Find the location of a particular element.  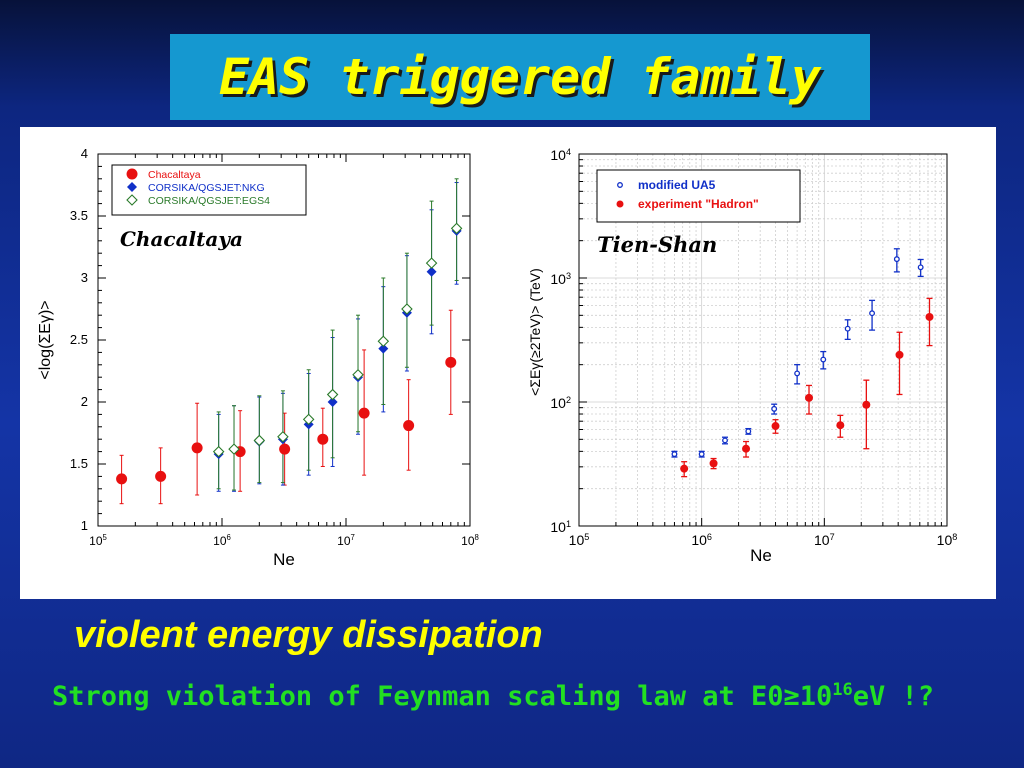

statement-suffix: eV !? is located at coordinates (893, 696).